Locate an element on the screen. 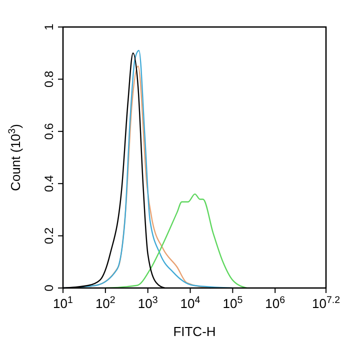 Image resolution: width=342 pixels, height=350 pixels. x-axis-title: FITC-H is located at coordinates (194, 331).